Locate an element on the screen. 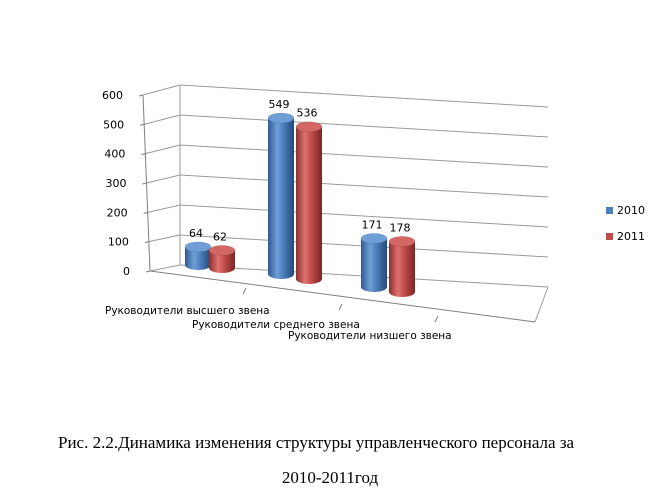  y-tick-label: 400 is located at coordinates (114, 154).